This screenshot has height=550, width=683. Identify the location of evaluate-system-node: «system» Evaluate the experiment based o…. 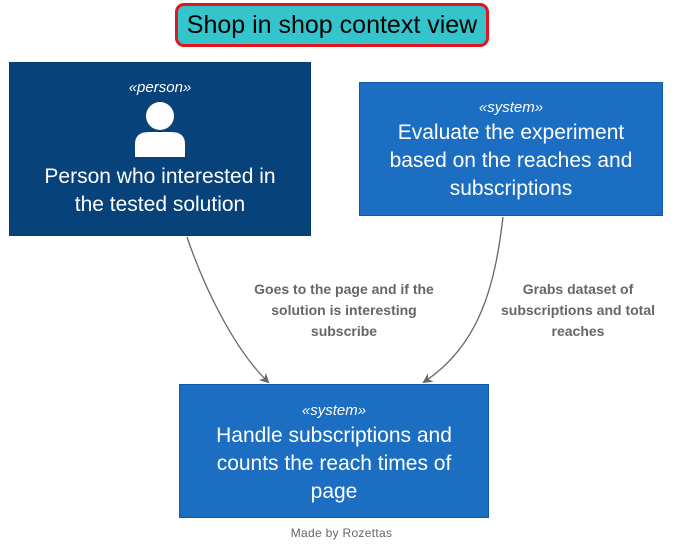
(511, 149).